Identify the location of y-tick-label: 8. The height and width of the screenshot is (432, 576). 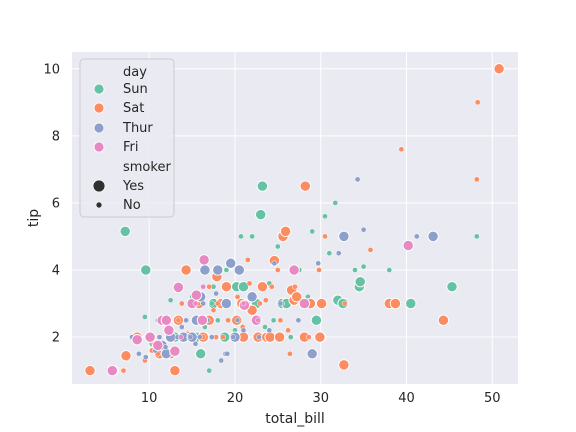
(56, 136).